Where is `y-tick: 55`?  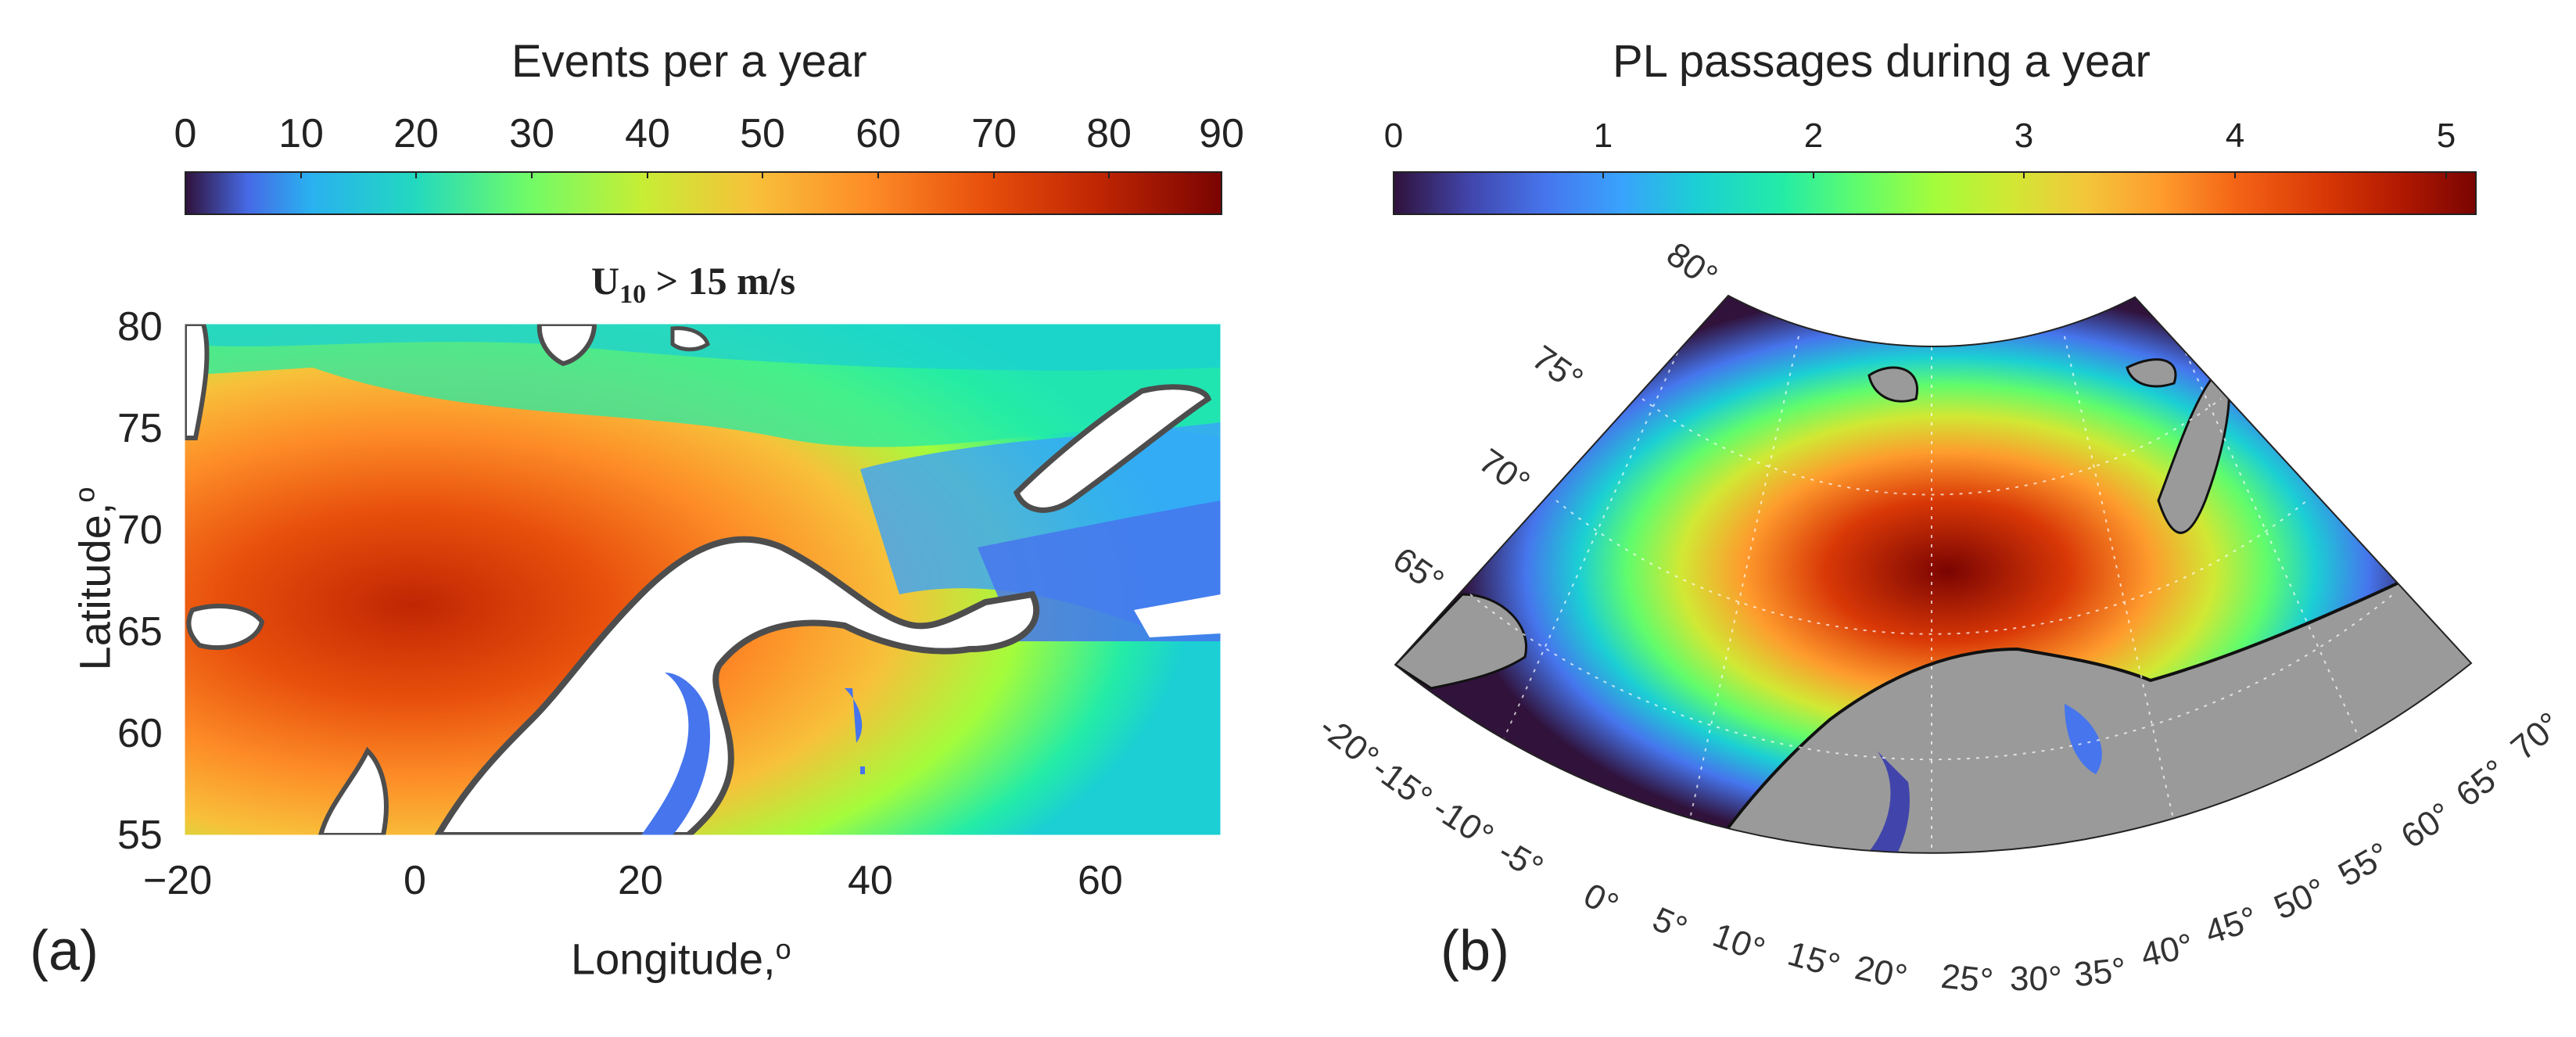 y-tick: 55 is located at coordinates (140, 835).